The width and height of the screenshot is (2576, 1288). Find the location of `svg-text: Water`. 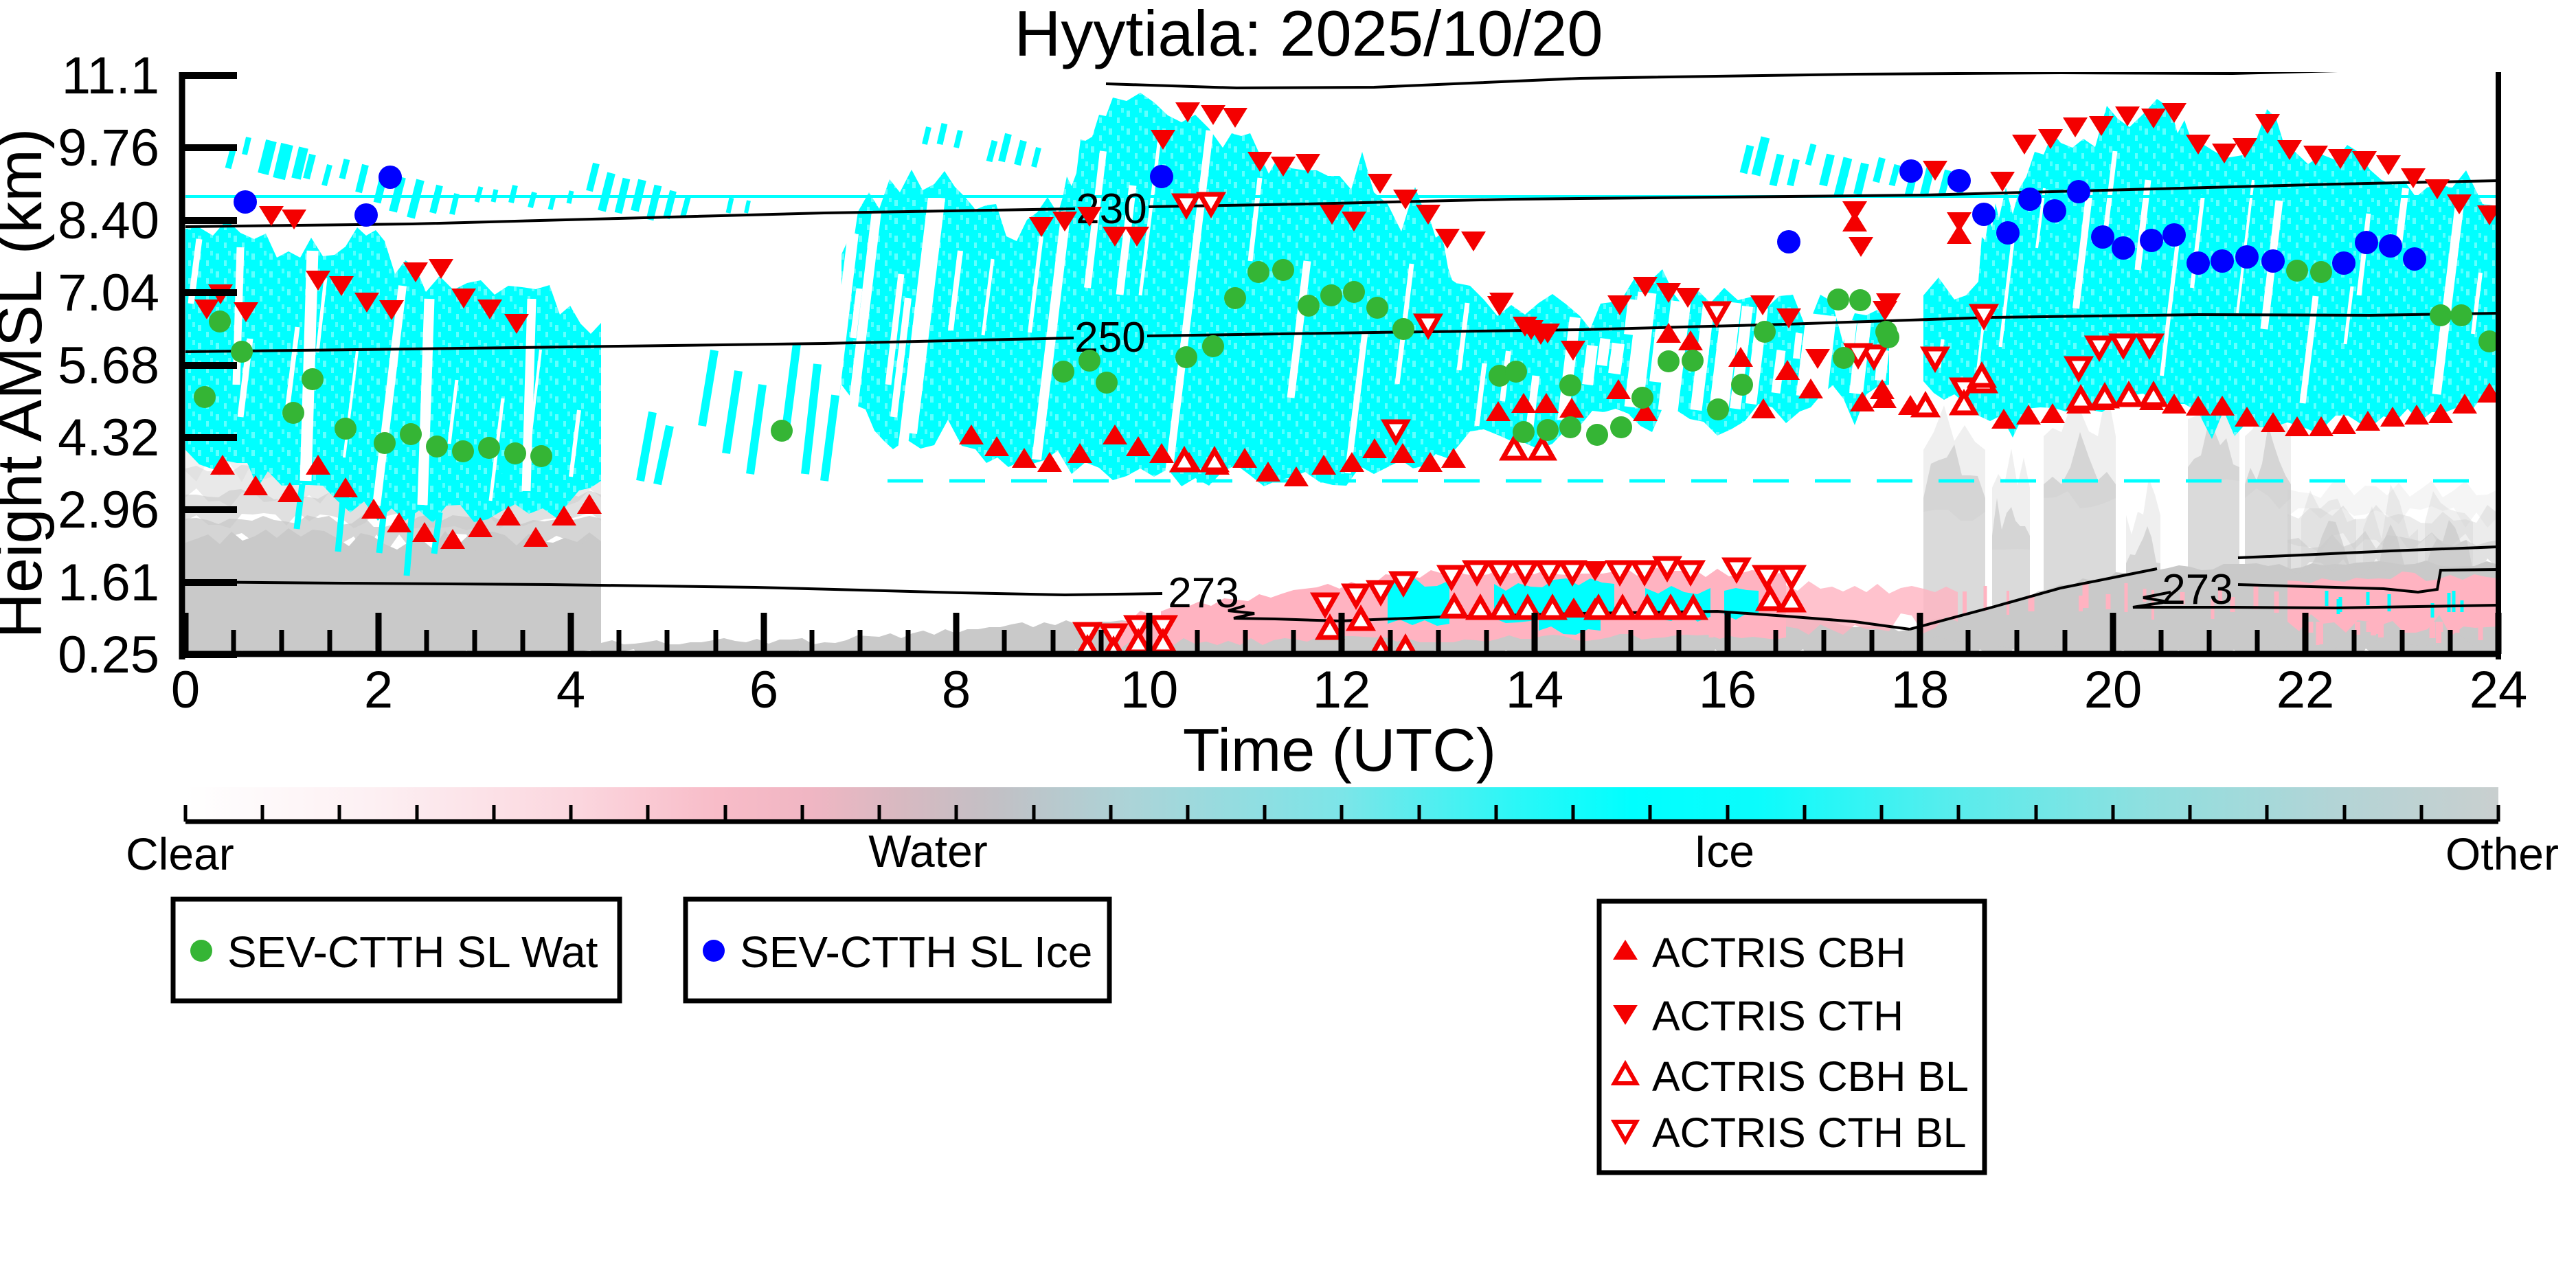

svg-text: Water is located at coordinates (928, 851).